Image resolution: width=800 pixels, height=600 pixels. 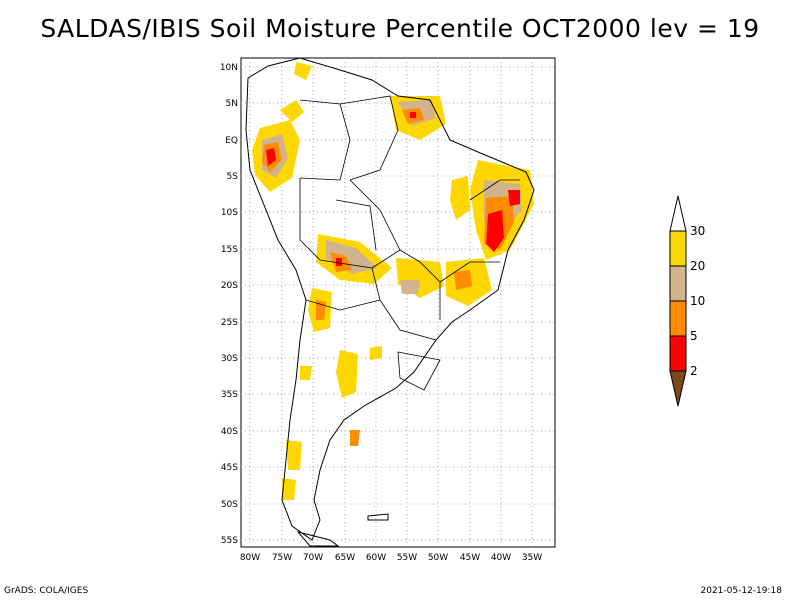 I want to click on lon-label: 50W, so click(x=438, y=558).